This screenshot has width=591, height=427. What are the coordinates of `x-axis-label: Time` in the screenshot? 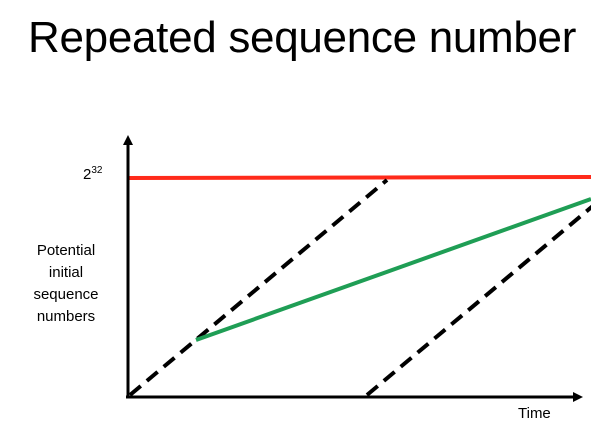 It's located at (534, 413).